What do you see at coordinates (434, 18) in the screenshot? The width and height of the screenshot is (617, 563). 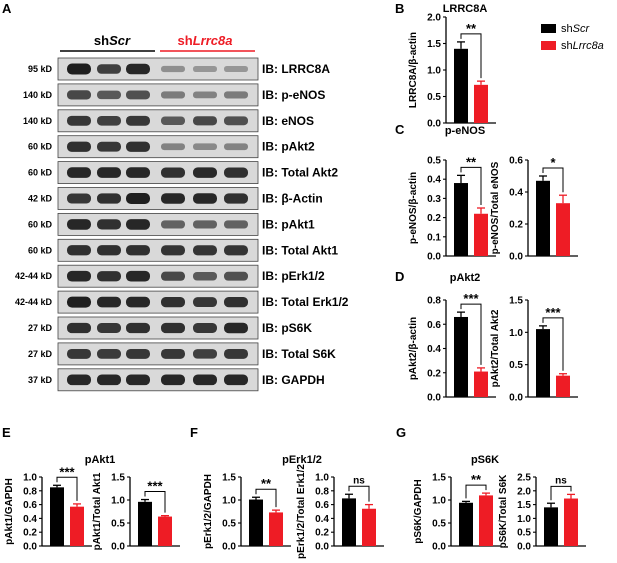 I see `y-tick-label: 2.0` at bounding box center [434, 18].